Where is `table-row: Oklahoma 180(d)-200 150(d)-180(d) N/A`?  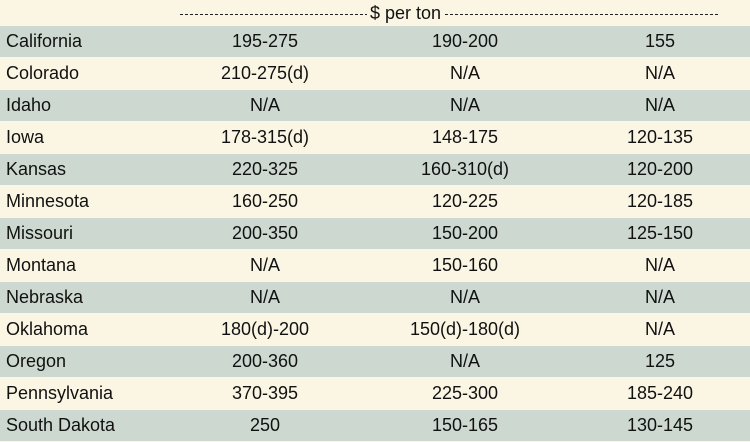
table-row: Oklahoma 180(d)-200 150(d)-180(d) N/A is located at coordinates (375, 329).